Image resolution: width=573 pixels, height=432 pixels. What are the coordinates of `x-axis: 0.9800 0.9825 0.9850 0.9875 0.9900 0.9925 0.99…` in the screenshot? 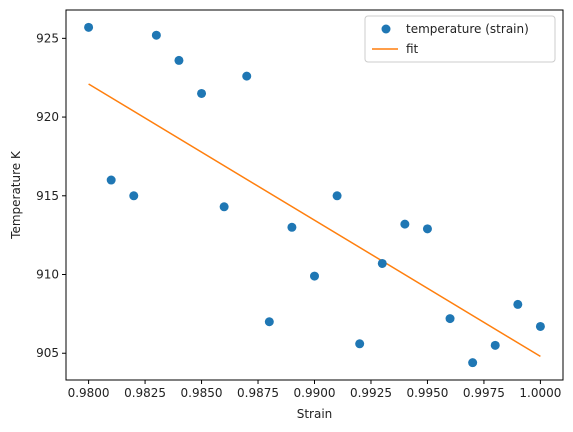 It's located at (314, 390).